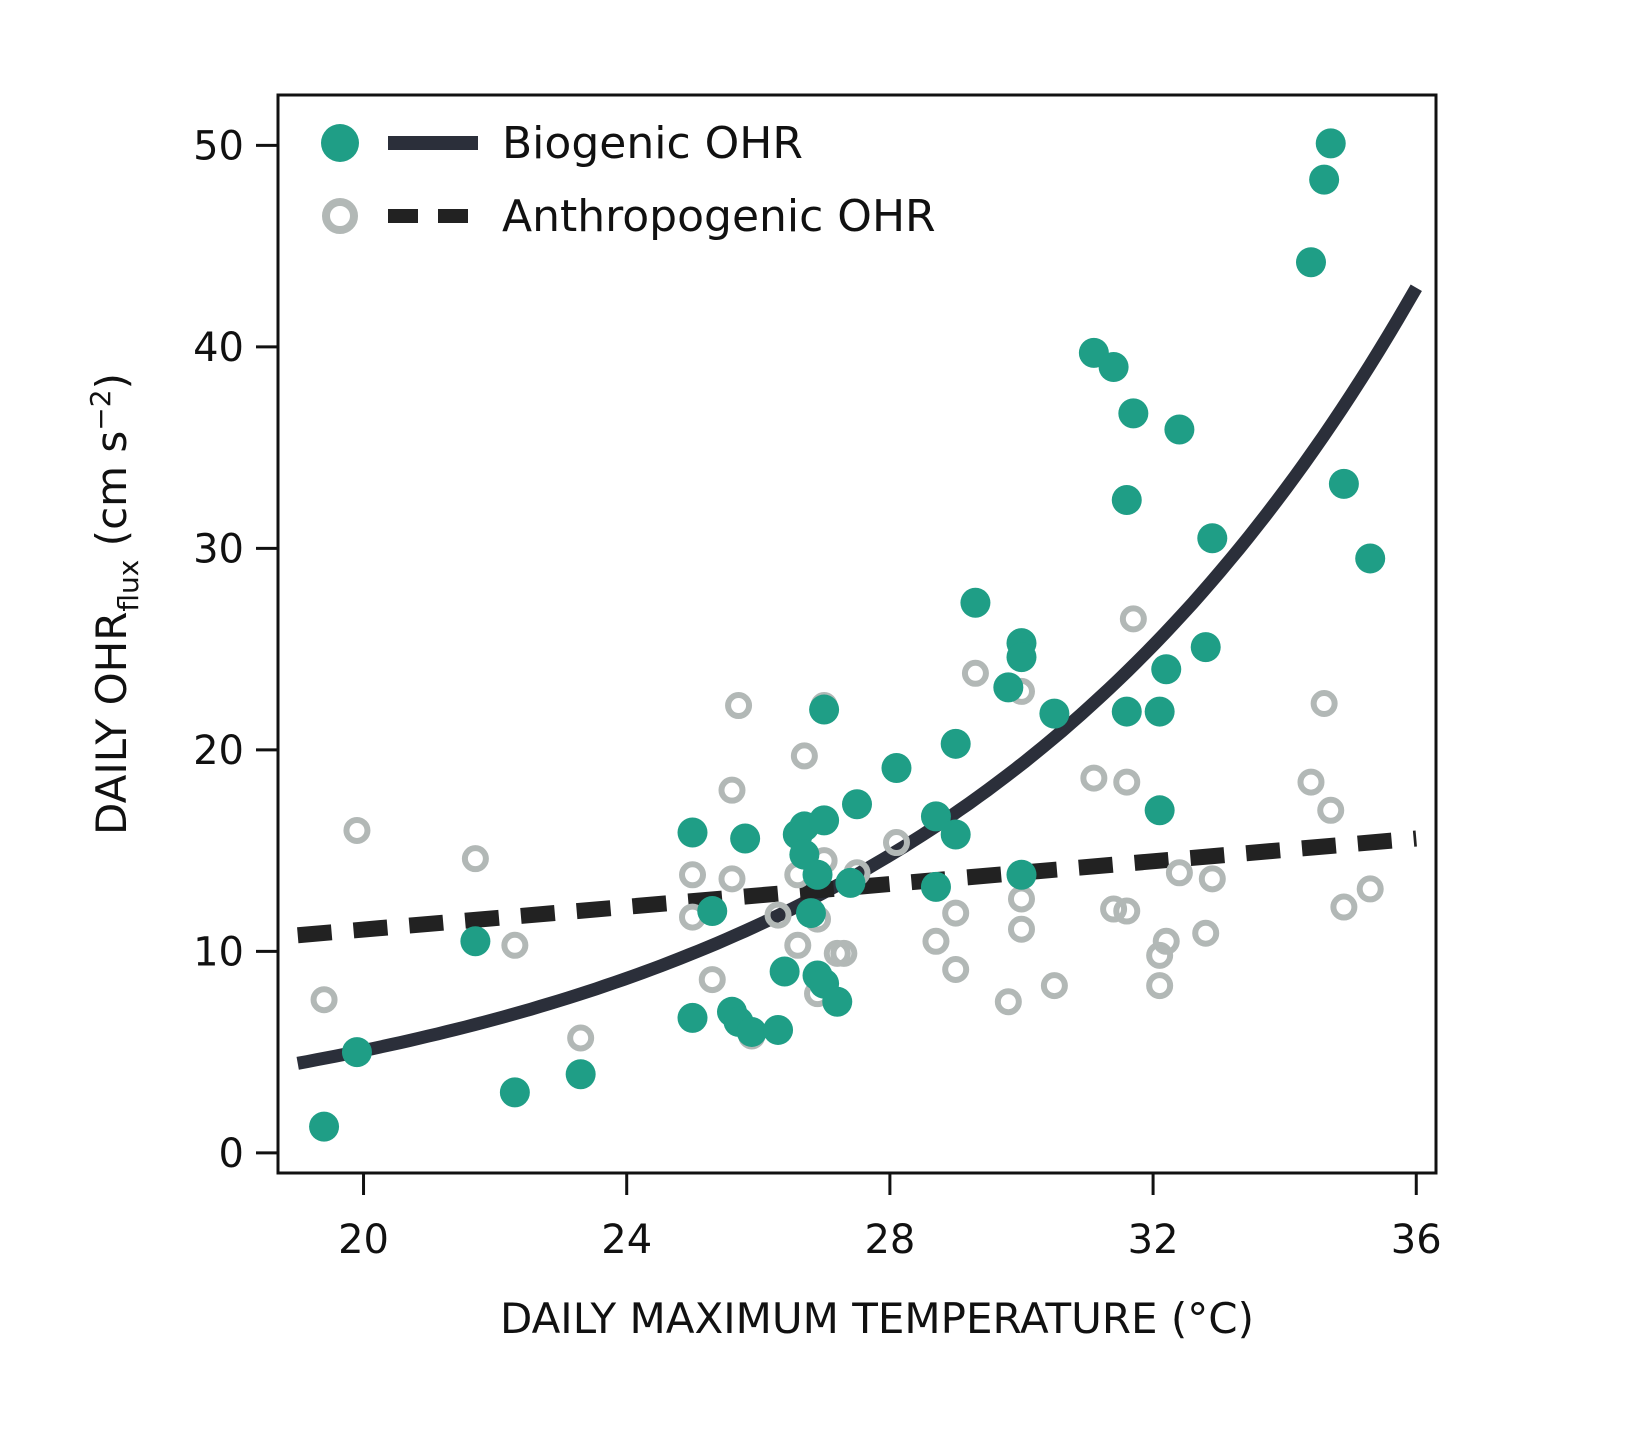 This screenshot has height=1436, width=1640. What do you see at coordinates (626, 1240) in the screenshot?
I see `x-tick-label: 24` at bounding box center [626, 1240].